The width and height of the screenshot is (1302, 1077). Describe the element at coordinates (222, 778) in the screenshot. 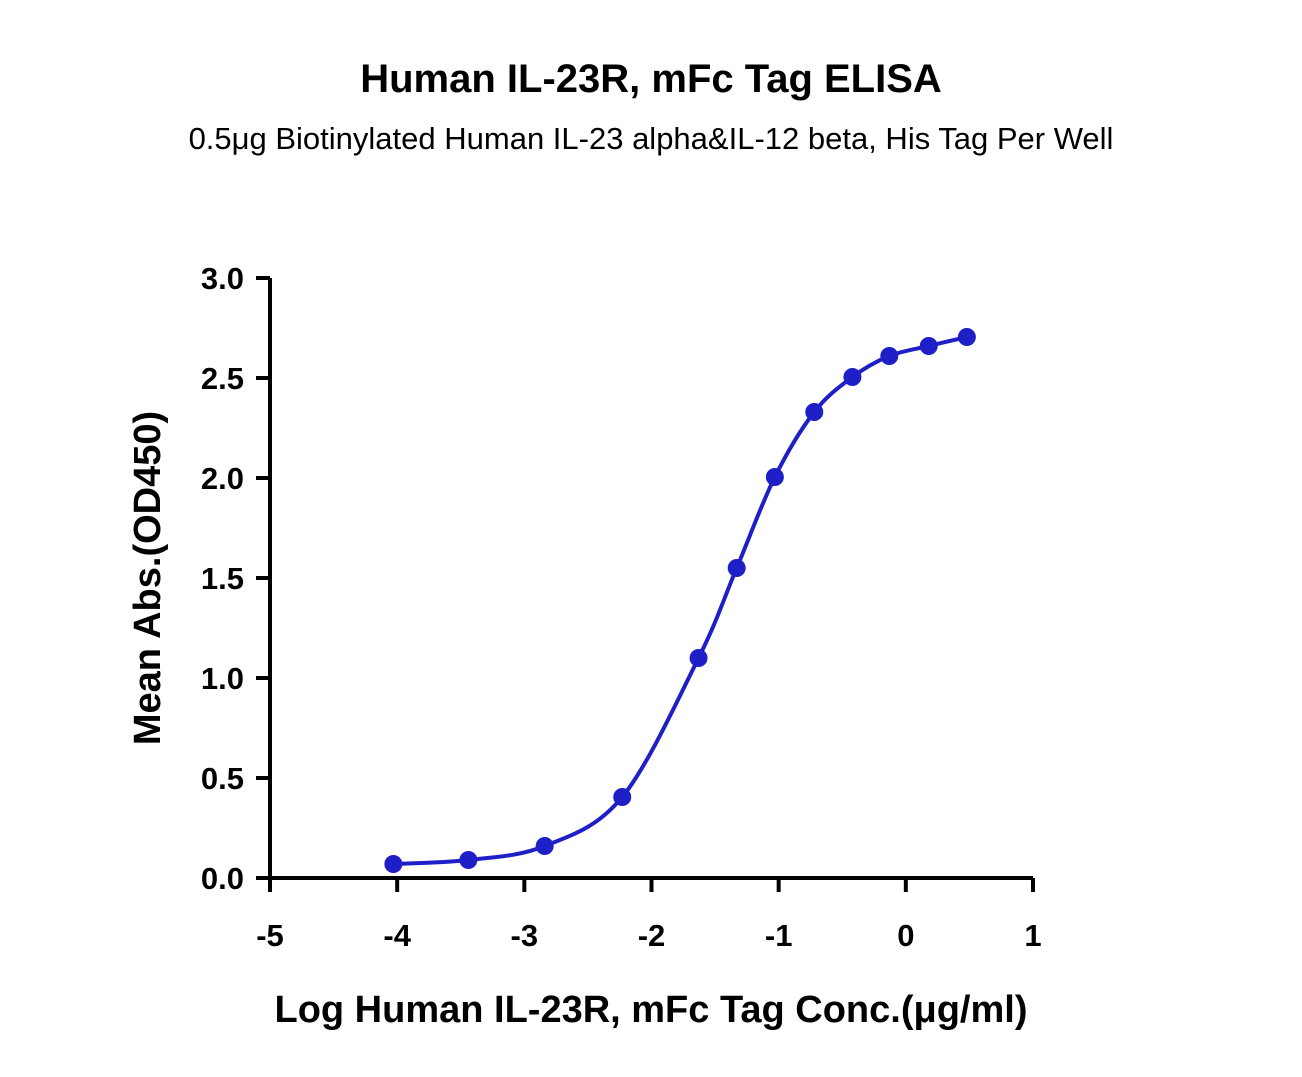

I see `y-tick-label: 0.5` at that location.